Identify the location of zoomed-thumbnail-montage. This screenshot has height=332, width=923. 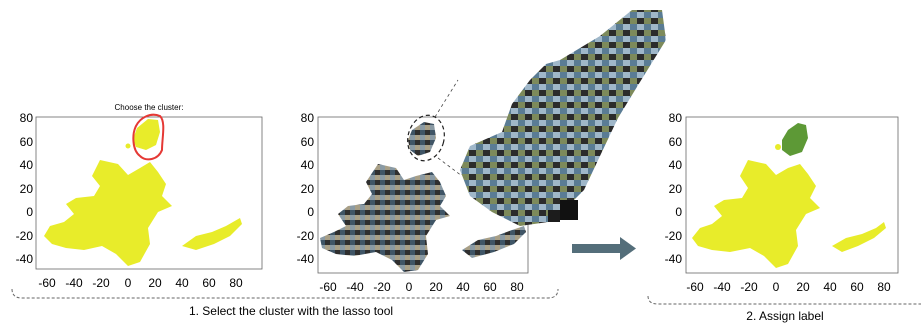
(563, 118).